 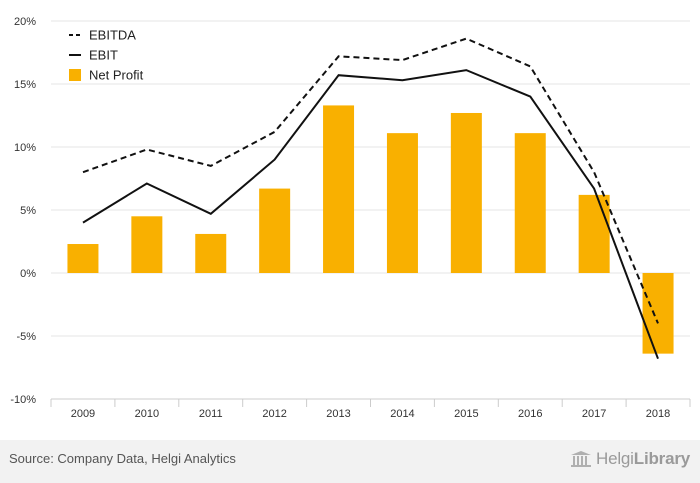 I want to click on legend-label: Net Profit, so click(x=116, y=75).